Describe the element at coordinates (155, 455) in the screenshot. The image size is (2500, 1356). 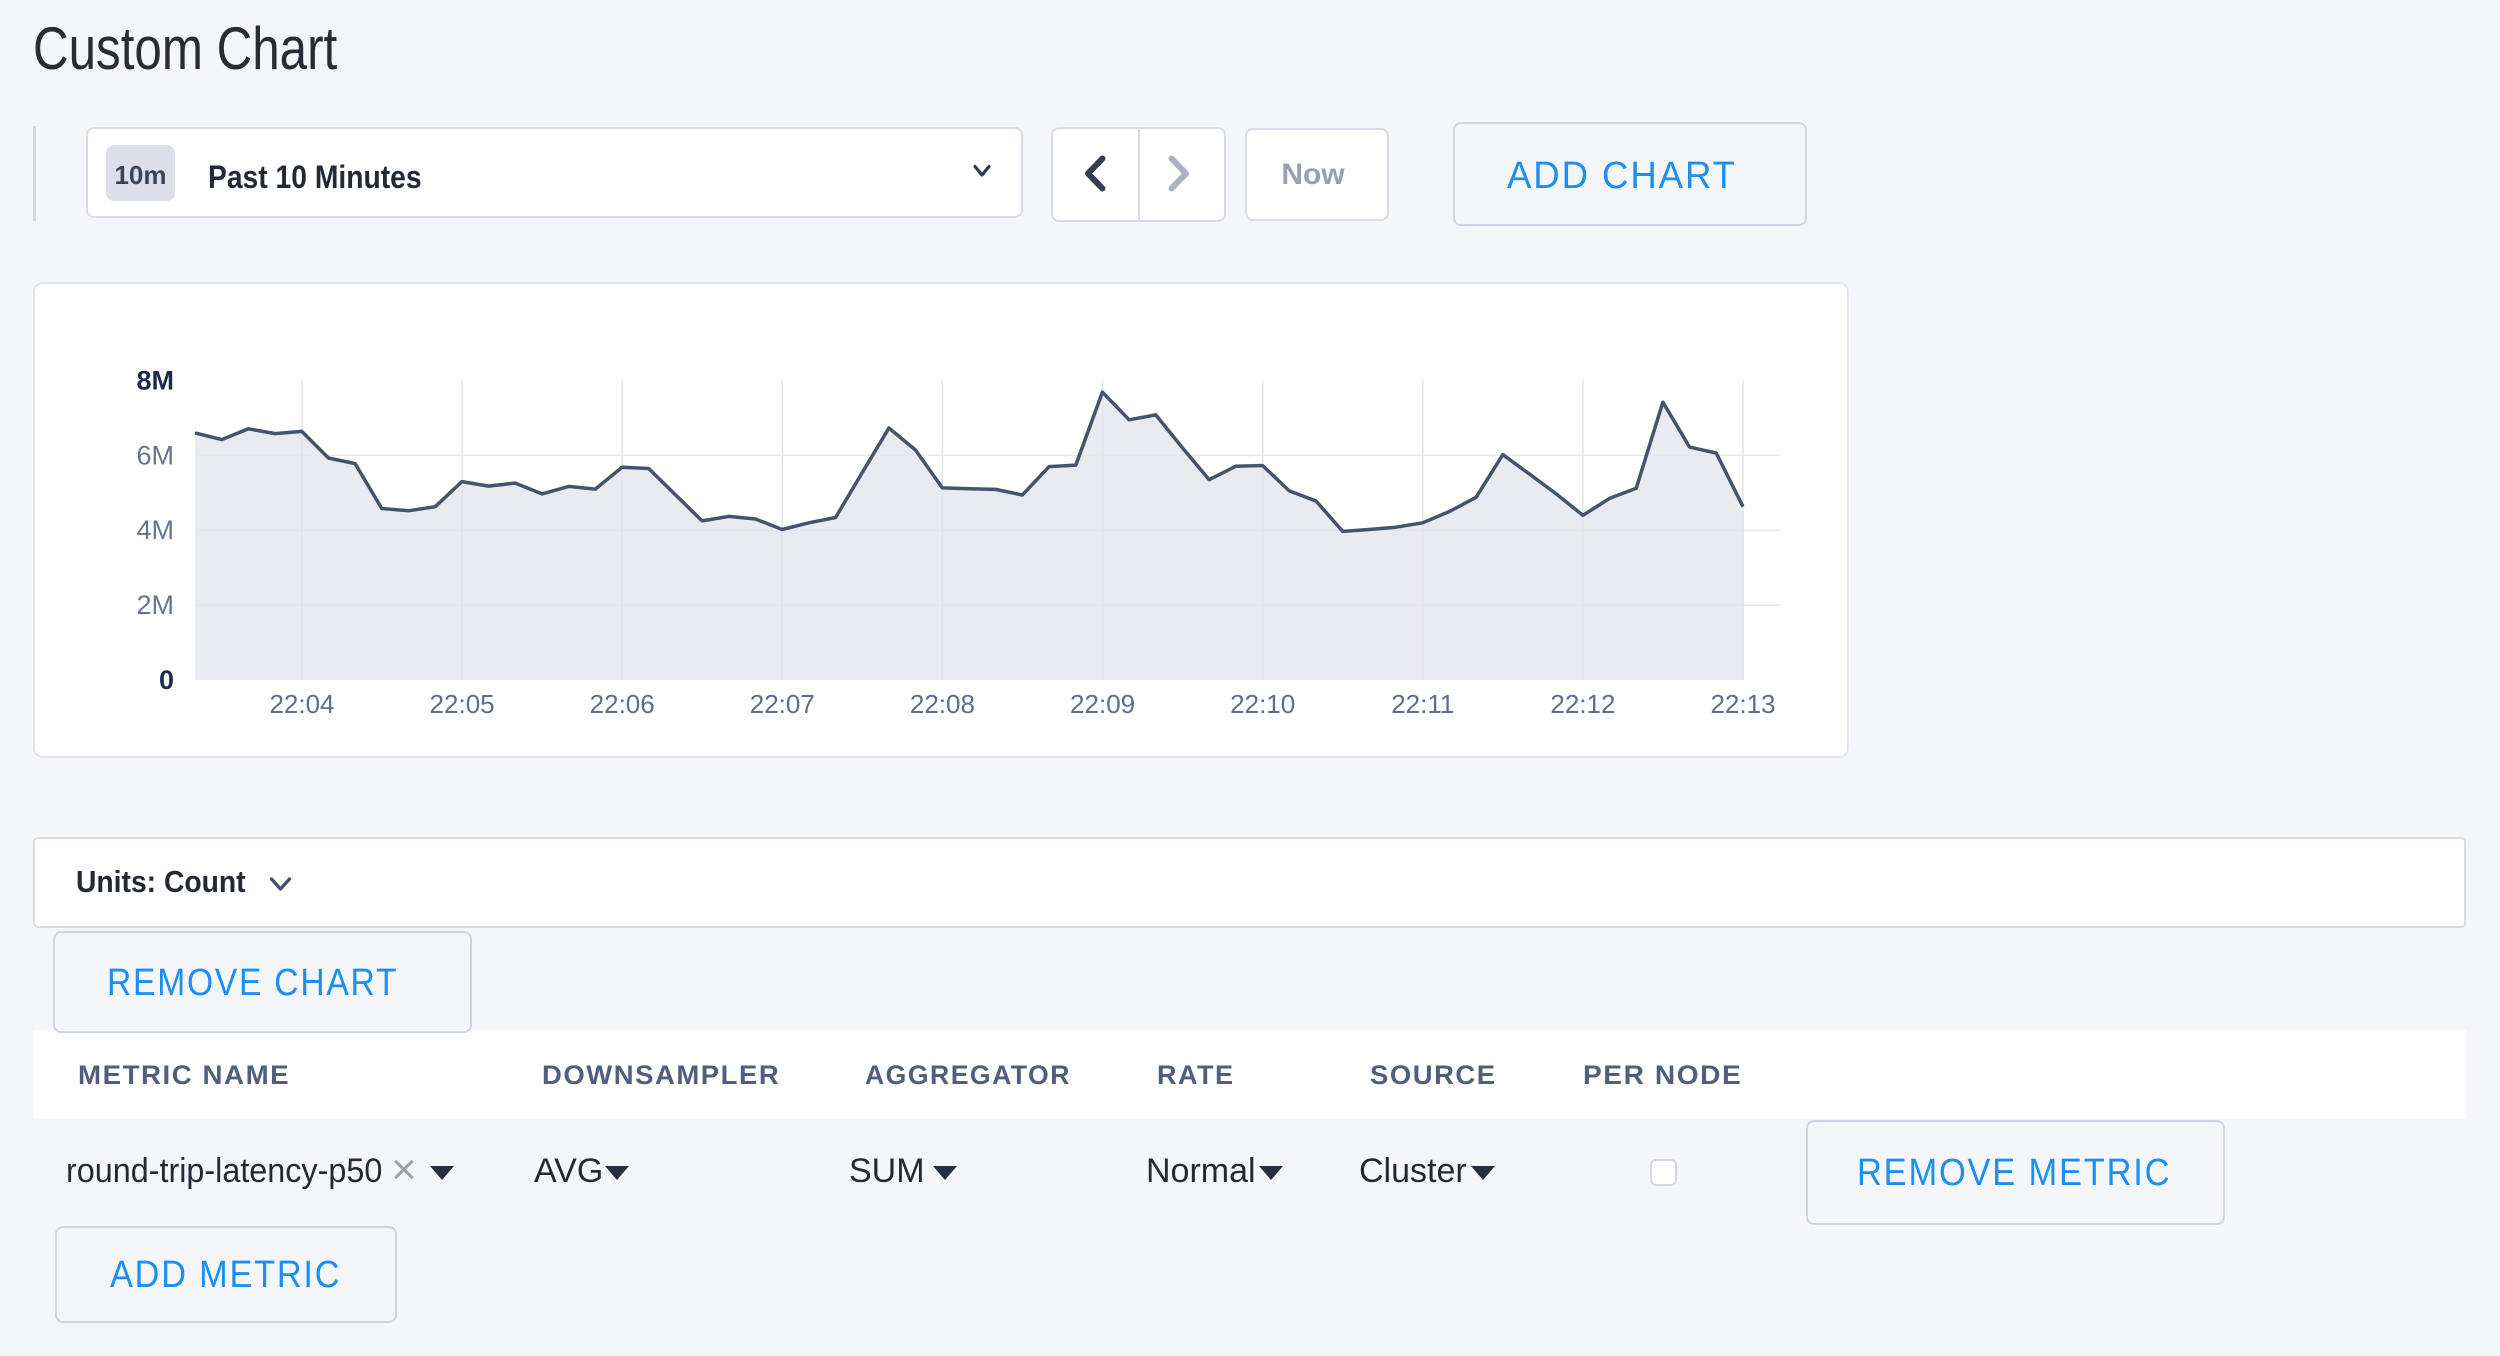
I see `svg-text: 6M` at that location.